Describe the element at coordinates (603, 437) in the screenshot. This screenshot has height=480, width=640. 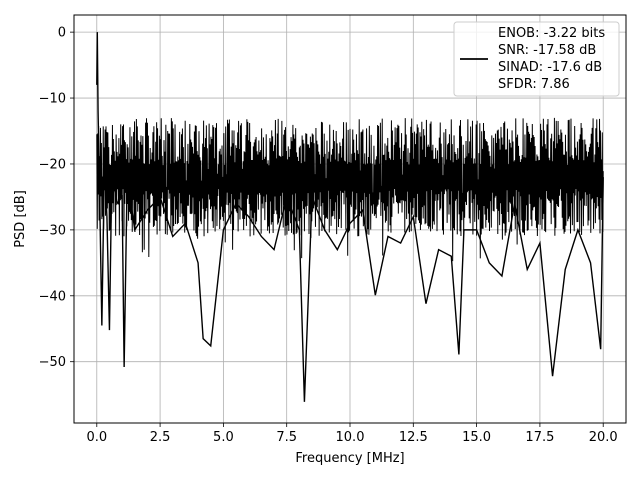
I see `x-tick-label: 20.0` at that location.